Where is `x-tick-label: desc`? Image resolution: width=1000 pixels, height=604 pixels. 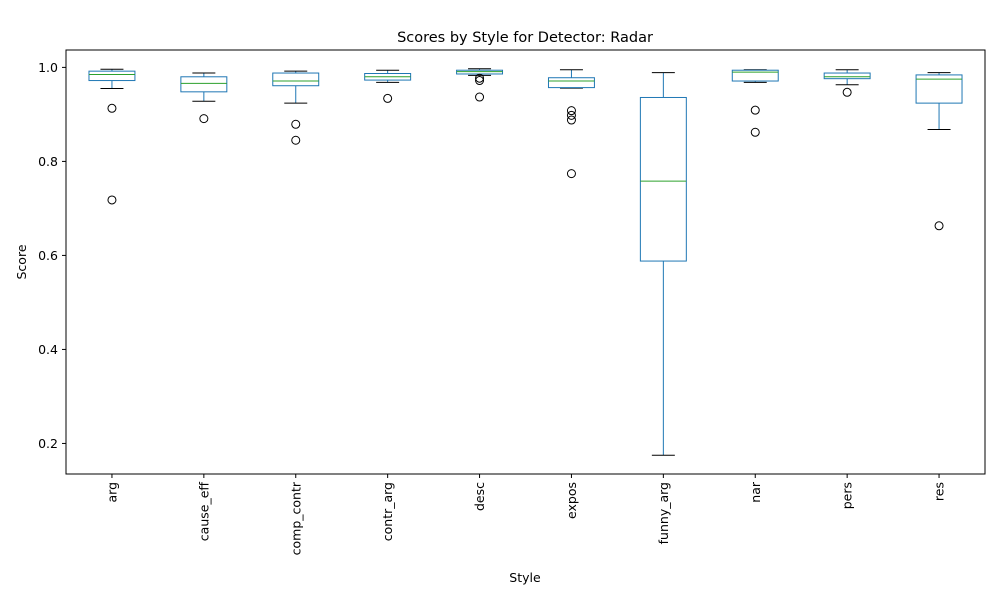 x-tick-label: desc is located at coordinates (479, 496).